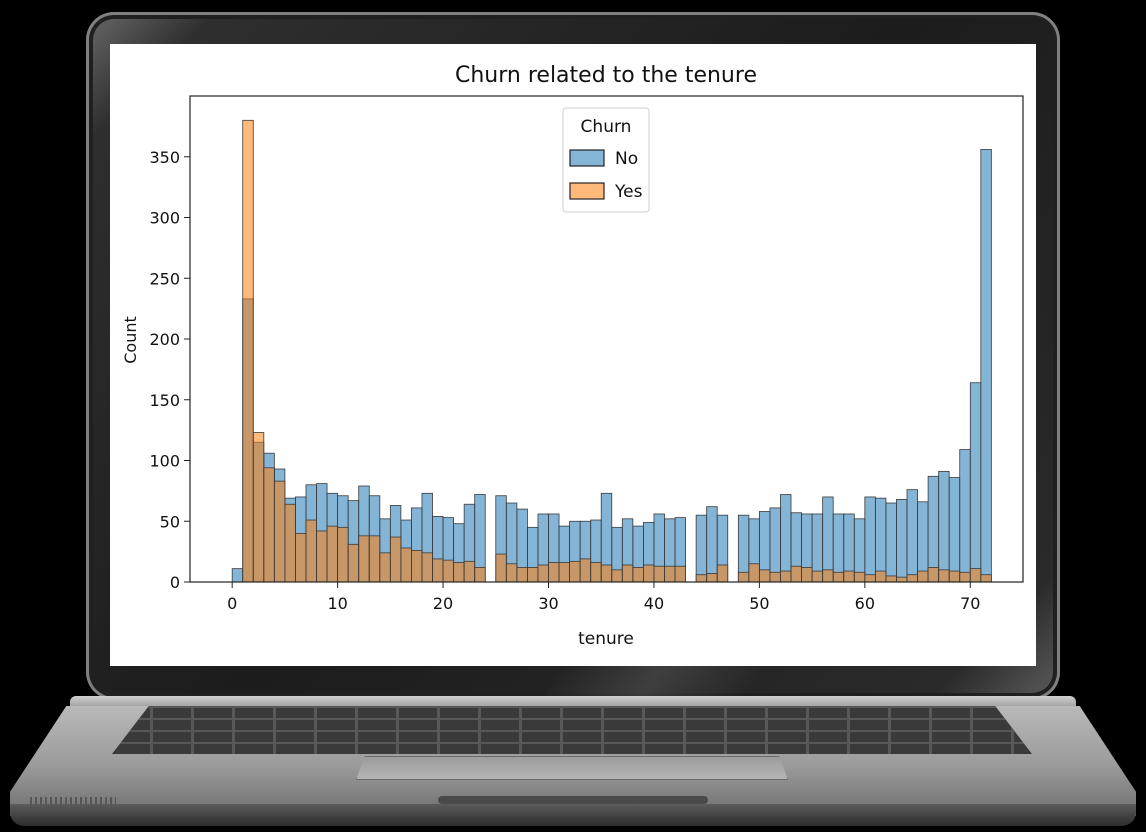  I want to click on x-tick-label: 10, so click(337, 603).